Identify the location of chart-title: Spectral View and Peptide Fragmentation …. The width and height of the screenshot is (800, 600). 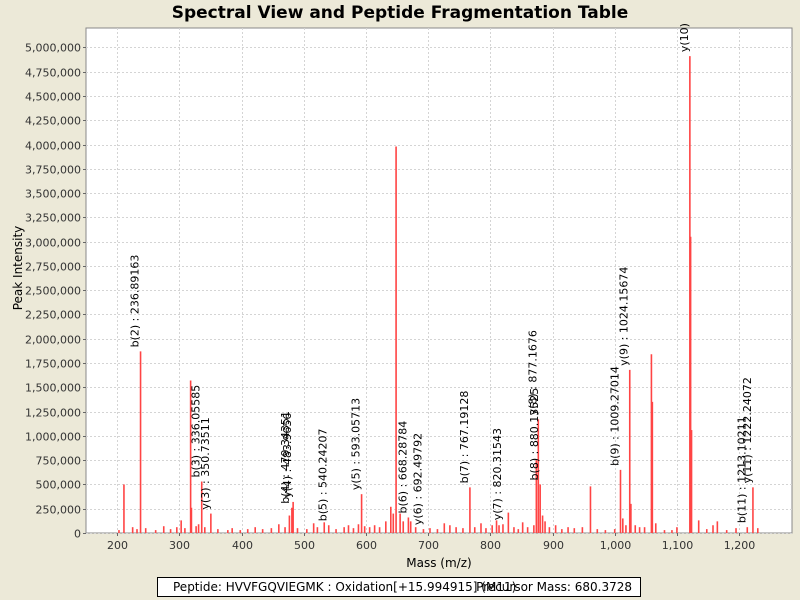
(400, 13).